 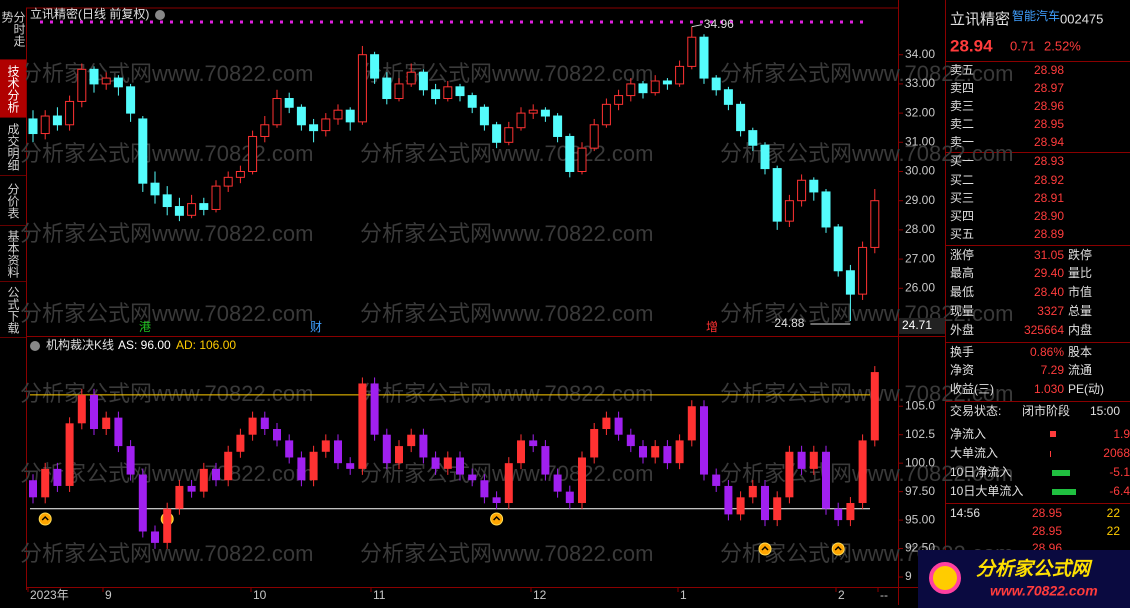 I want to click on last-box, so click(x=922, y=325).